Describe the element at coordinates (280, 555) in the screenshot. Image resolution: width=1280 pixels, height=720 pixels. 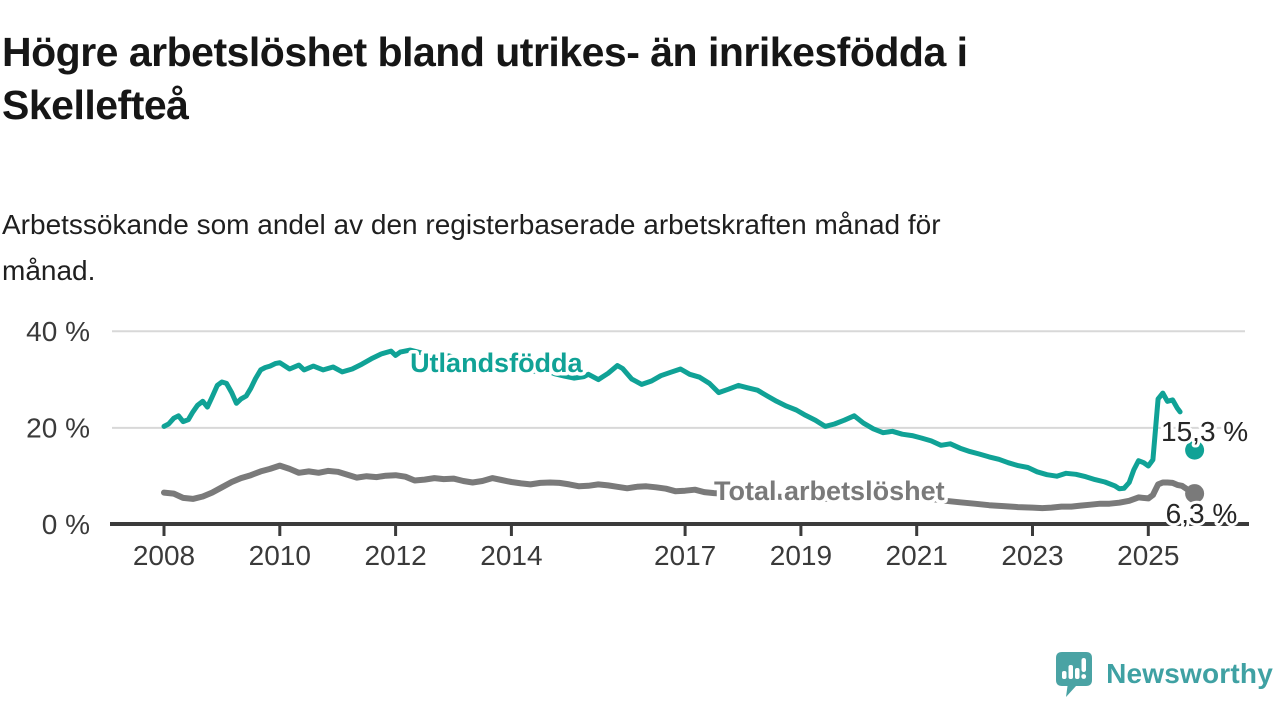
I see `x-tick-label: 2010` at that location.